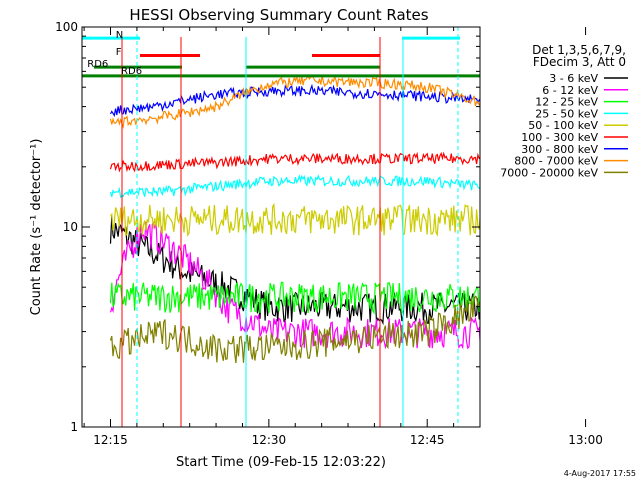 Image resolution: width=640 pixels, height=480 pixels. What do you see at coordinates (600, 473) in the screenshot?
I see `timestamp: 4-Aug-2017 17:55` at bounding box center [600, 473].